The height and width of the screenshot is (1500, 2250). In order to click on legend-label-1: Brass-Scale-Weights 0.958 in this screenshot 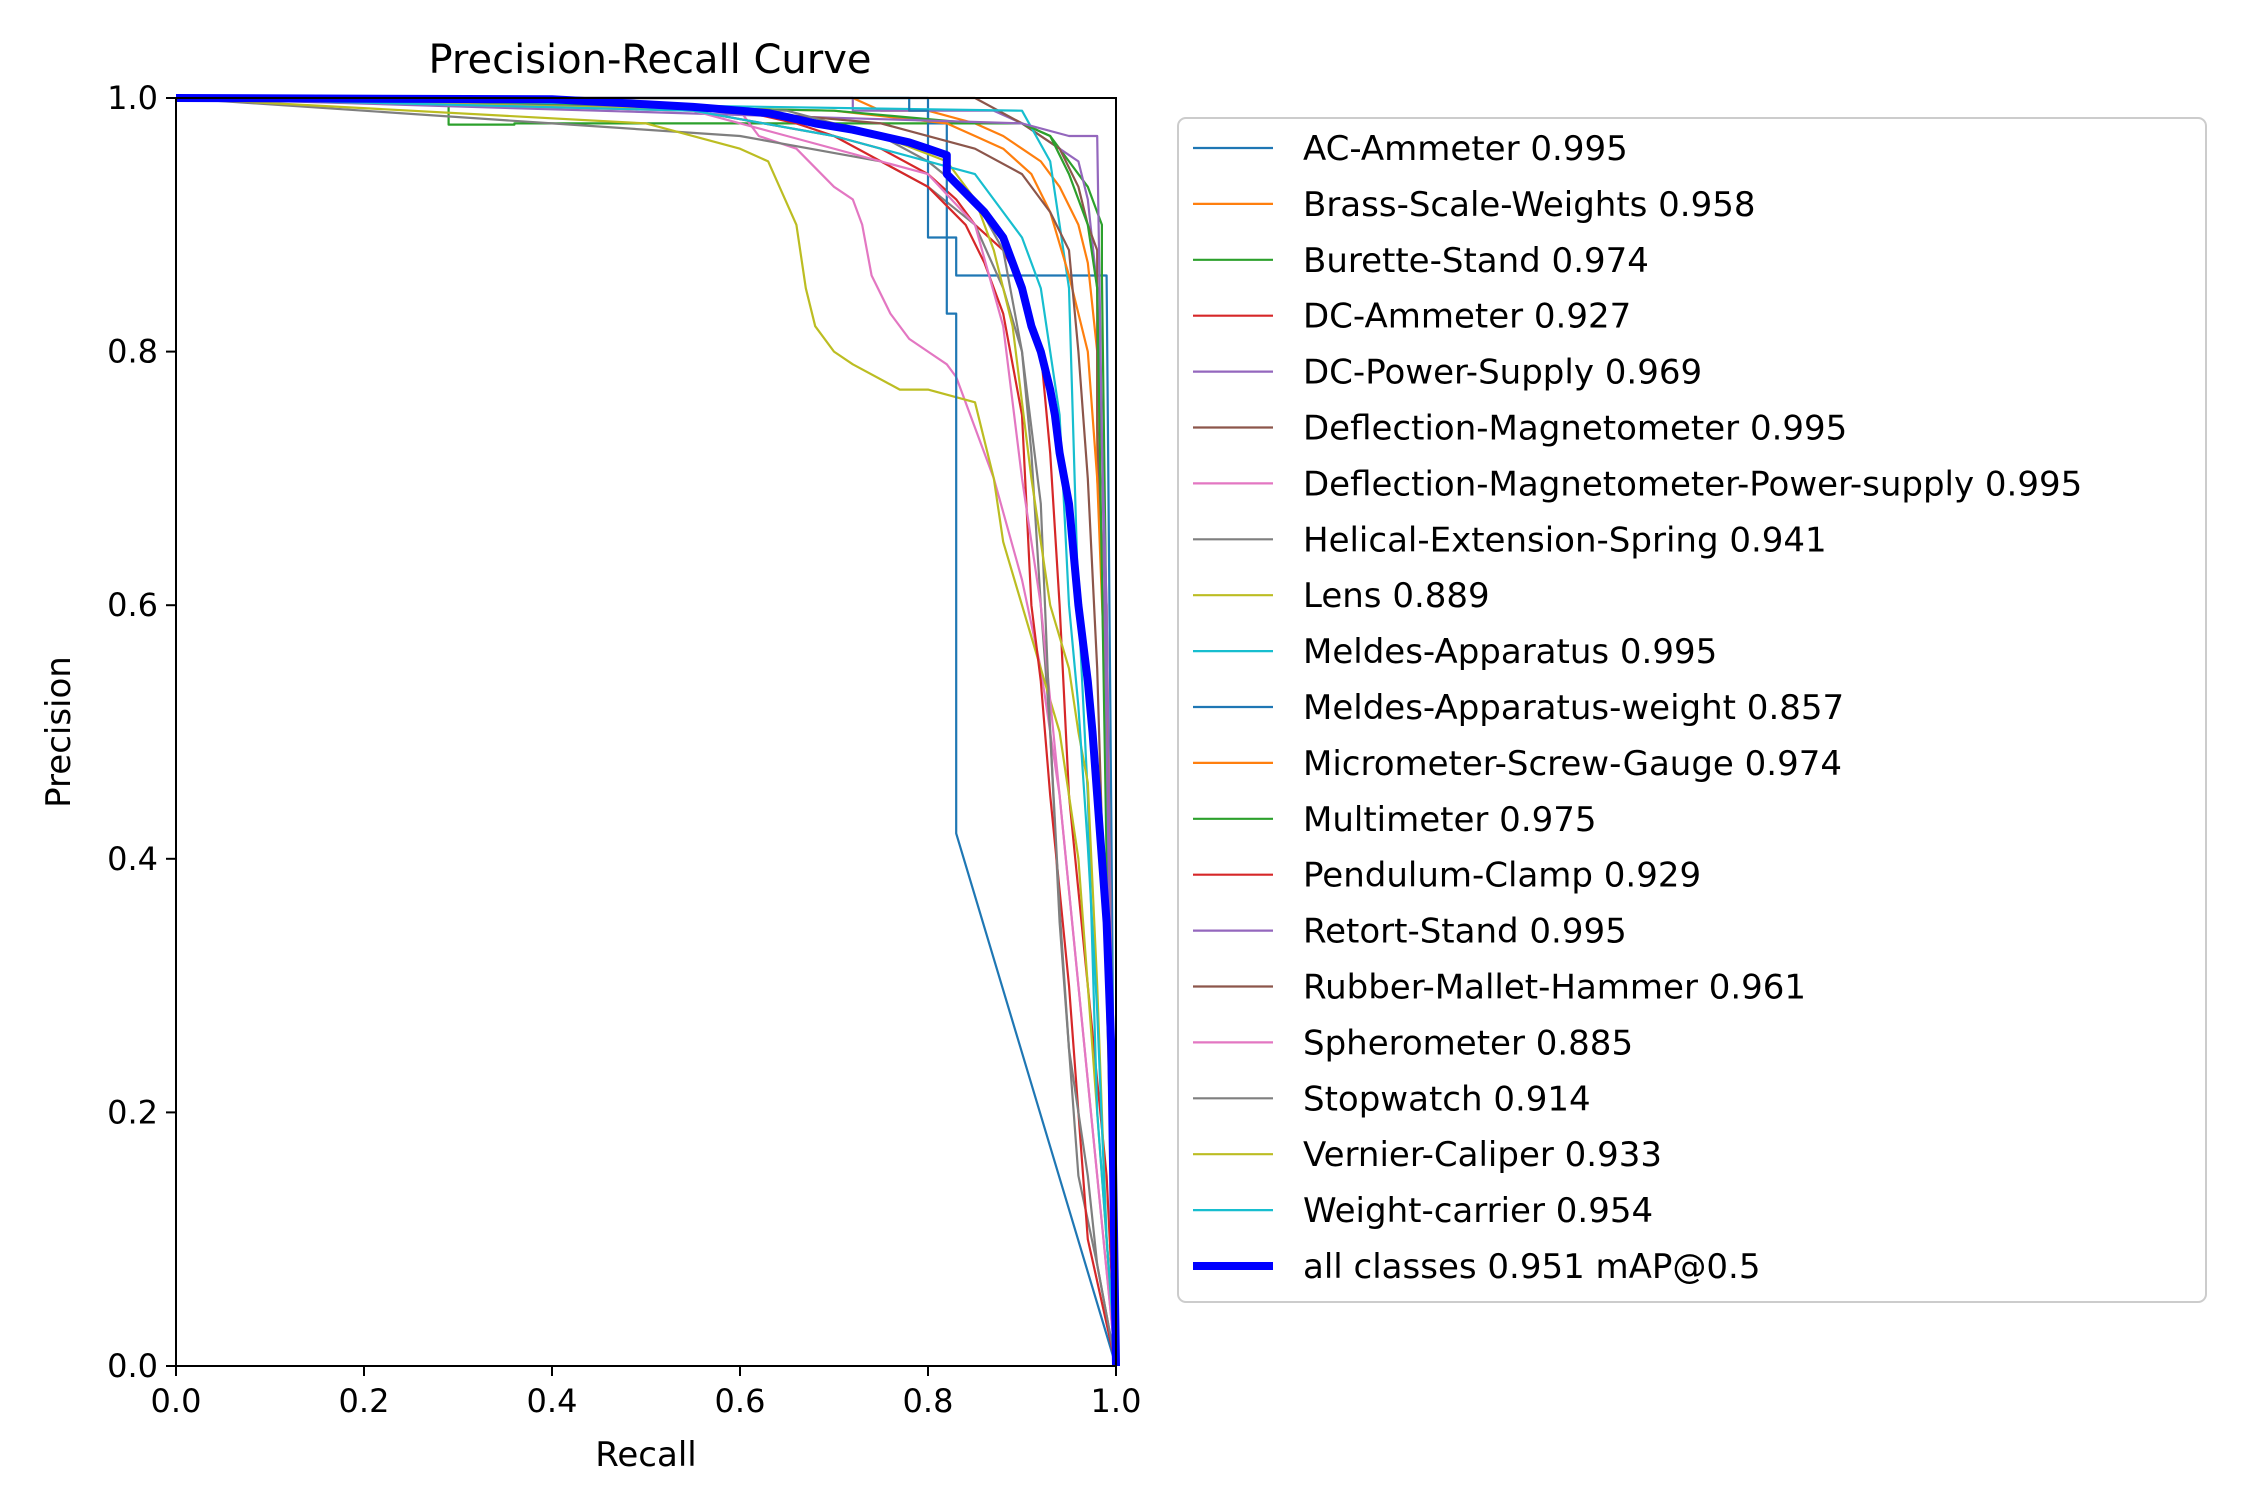, I will do `click(1529, 205)`.